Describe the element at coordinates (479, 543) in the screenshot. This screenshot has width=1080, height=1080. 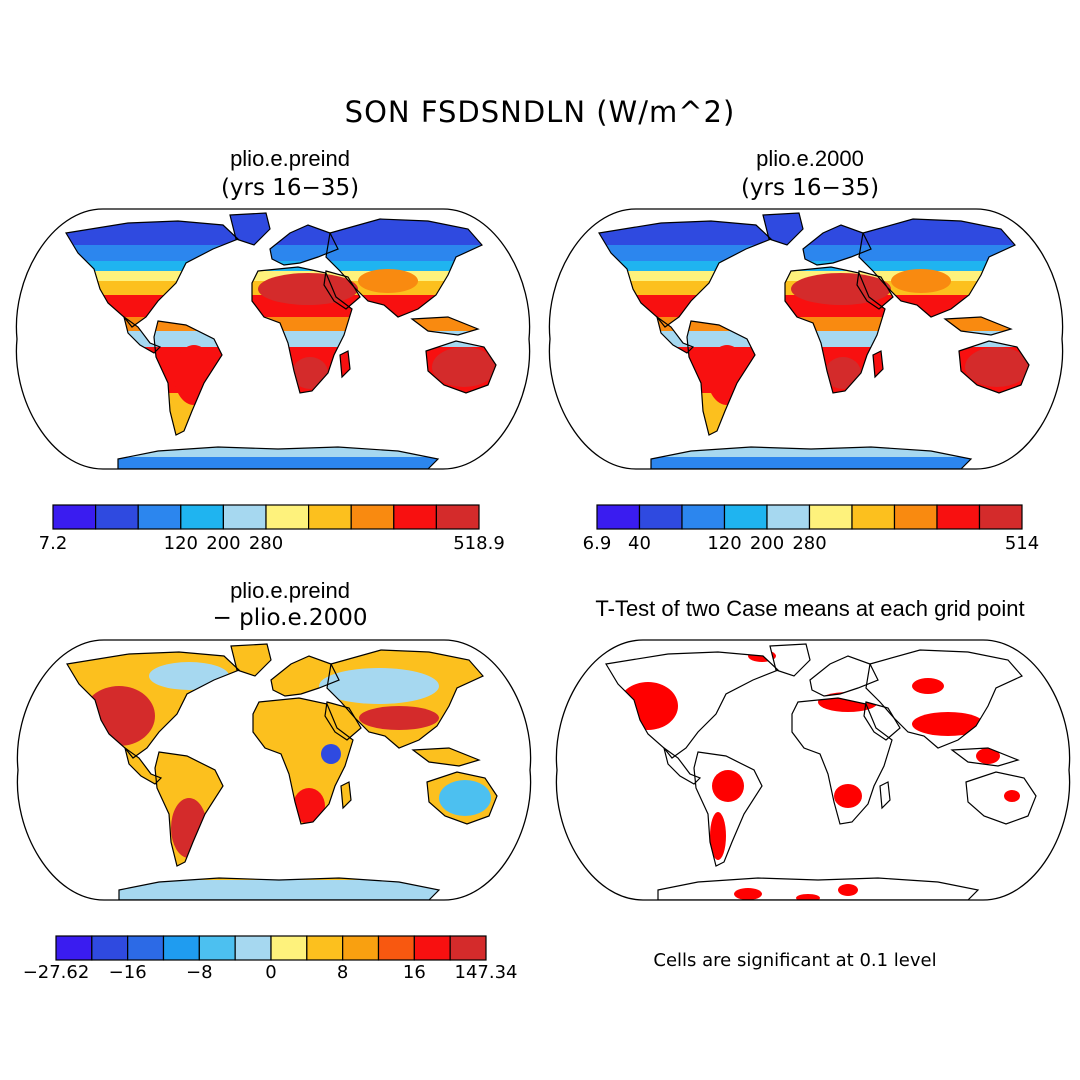
I see `colorbar-preind-tick-label: 518.9` at that location.